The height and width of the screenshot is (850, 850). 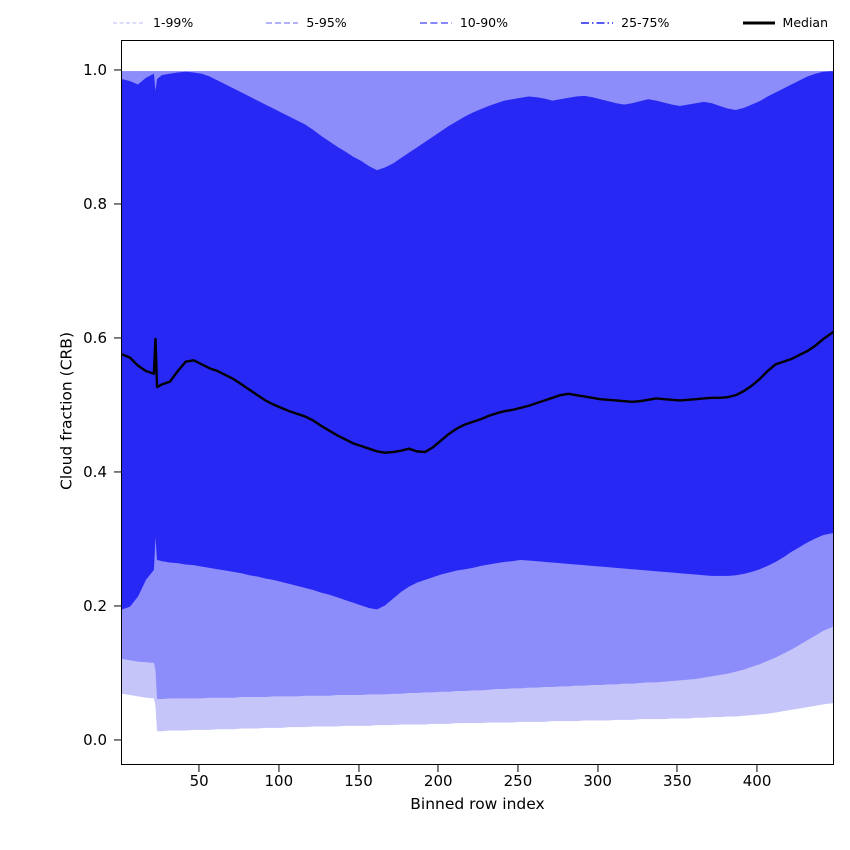 What do you see at coordinates (279, 781) in the screenshot?
I see `x-tick-label: 100` at bounding box center [279, 781].